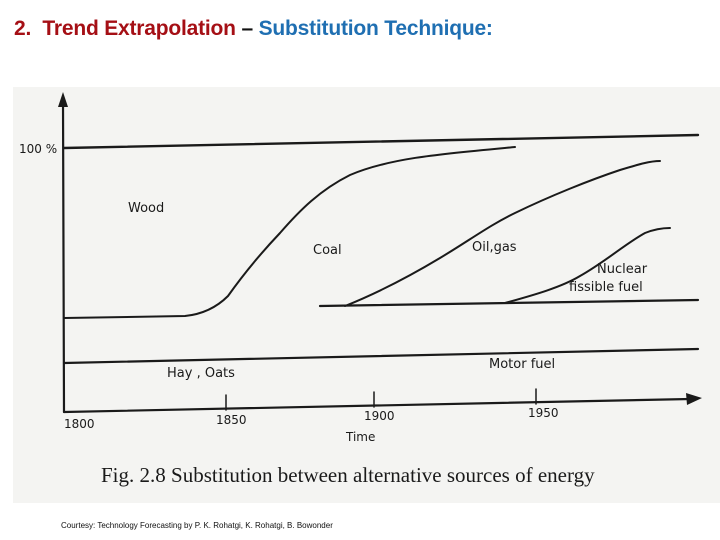  What do you see at coordinates (381, 141) in the screenshot?
I see `line-100-percent` at bounding box center [381, 141].